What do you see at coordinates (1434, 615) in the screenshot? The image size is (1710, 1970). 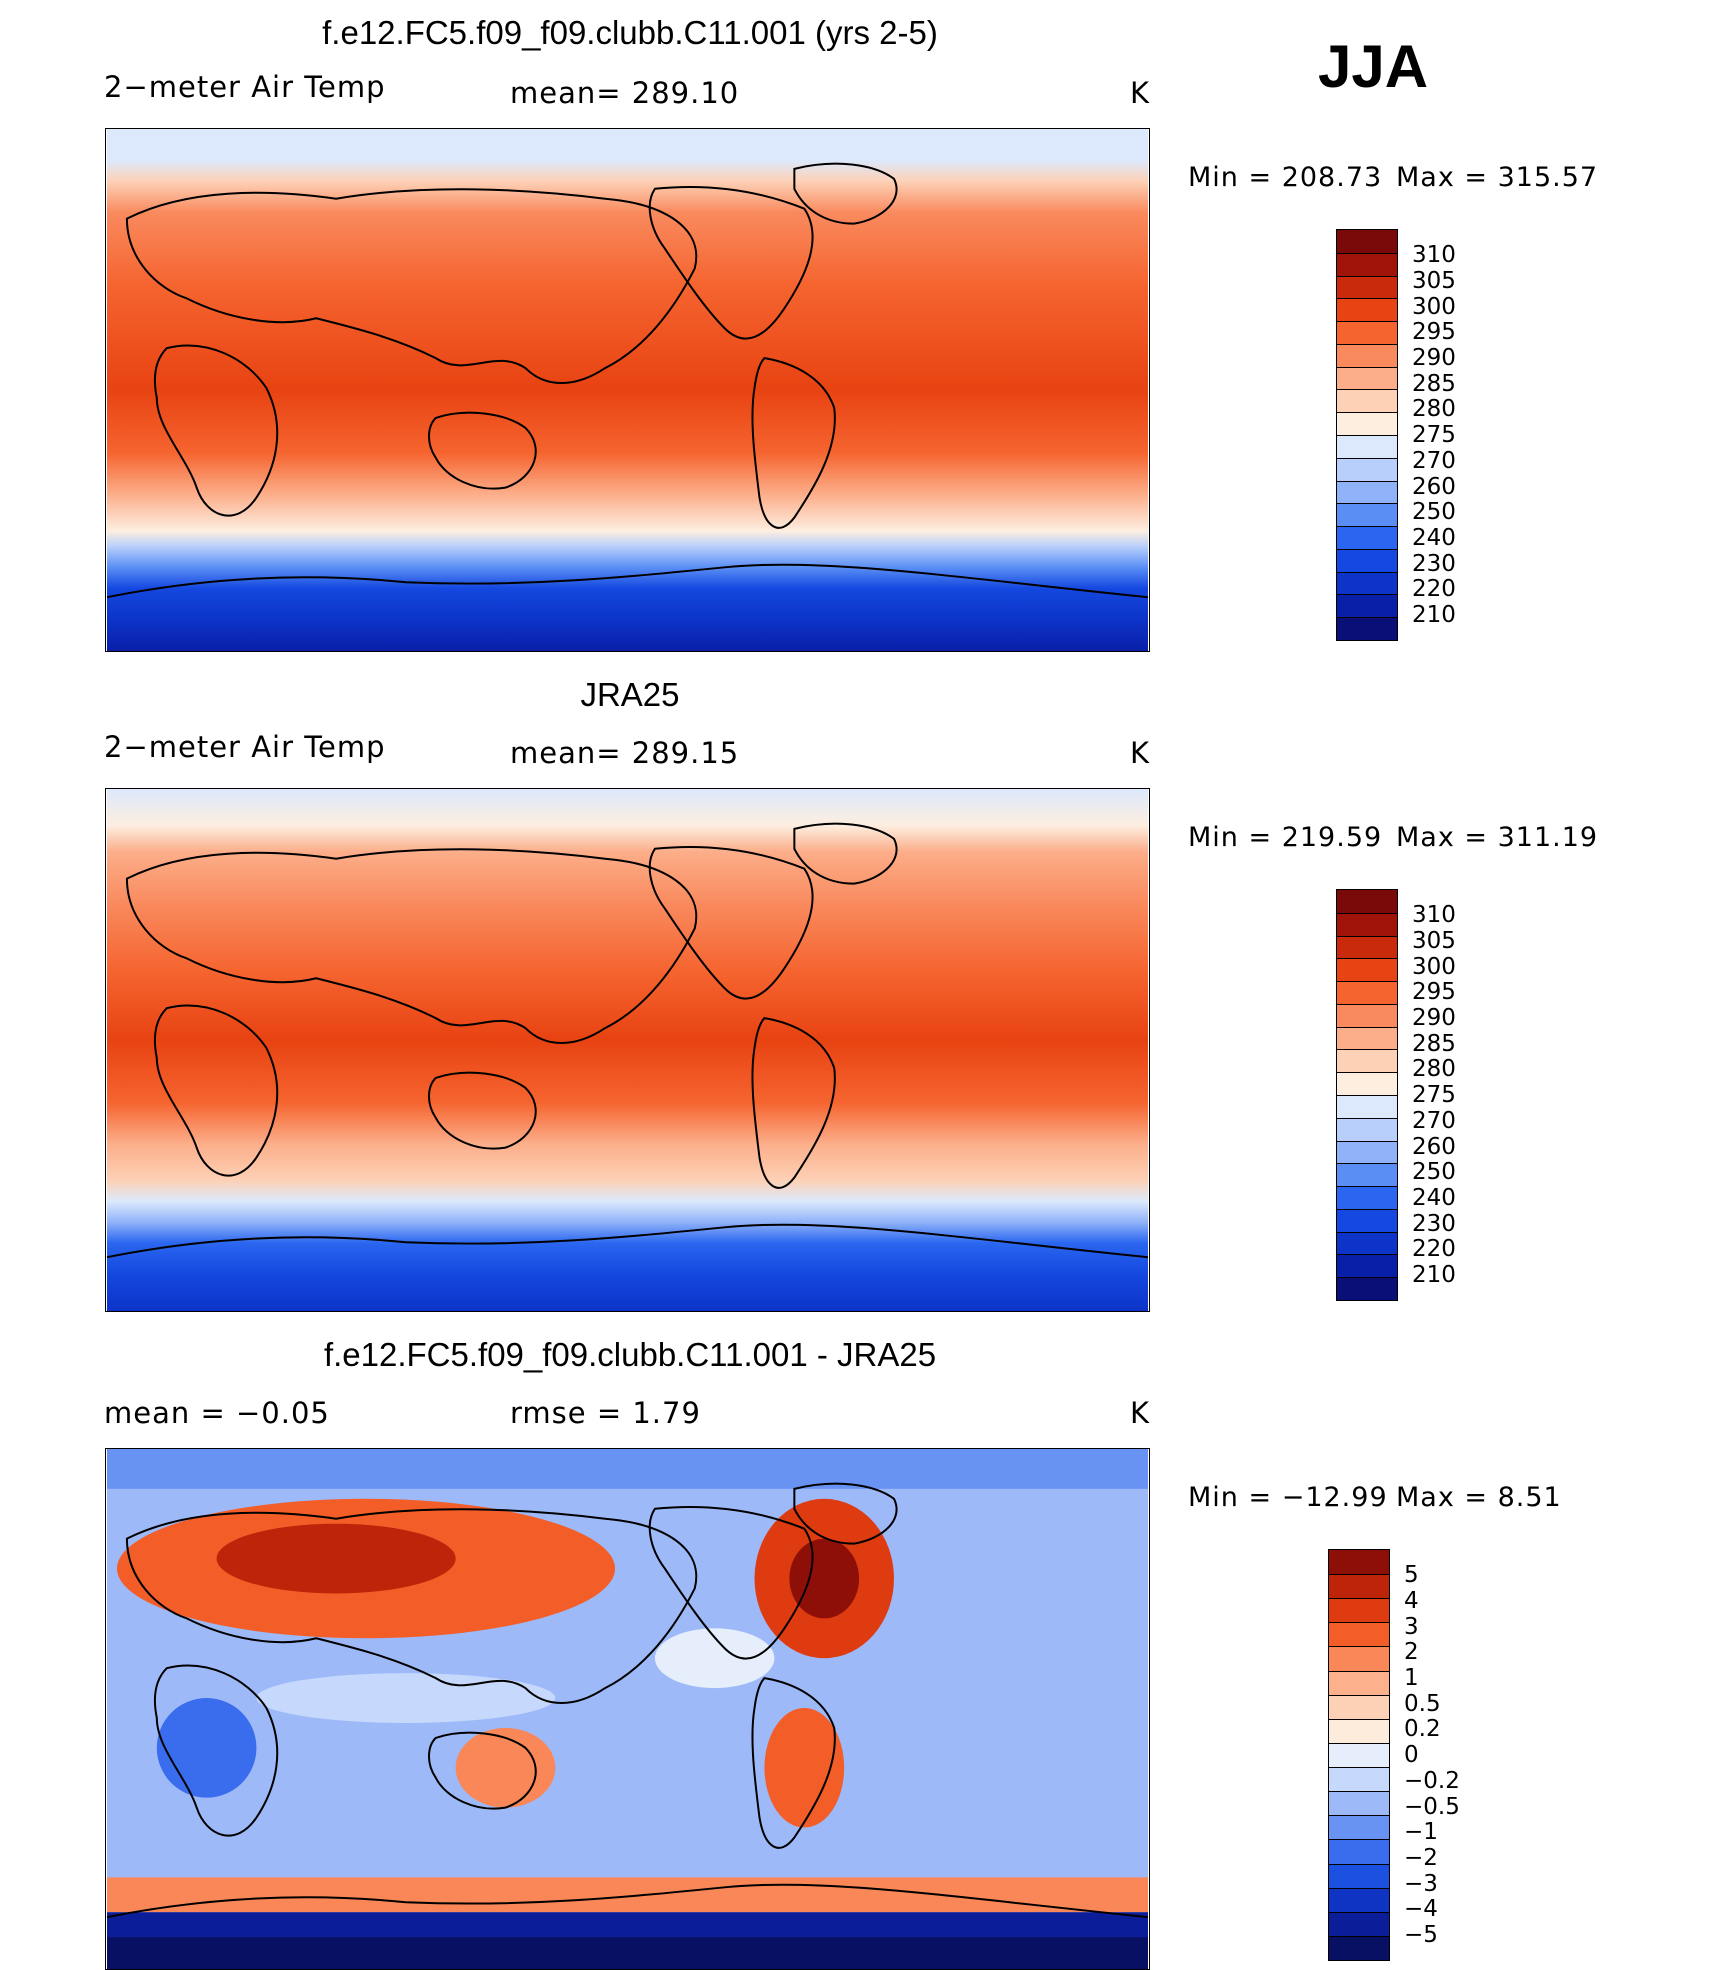 I see `panel-1-tick: 210` at bounding box center [1434, 615].